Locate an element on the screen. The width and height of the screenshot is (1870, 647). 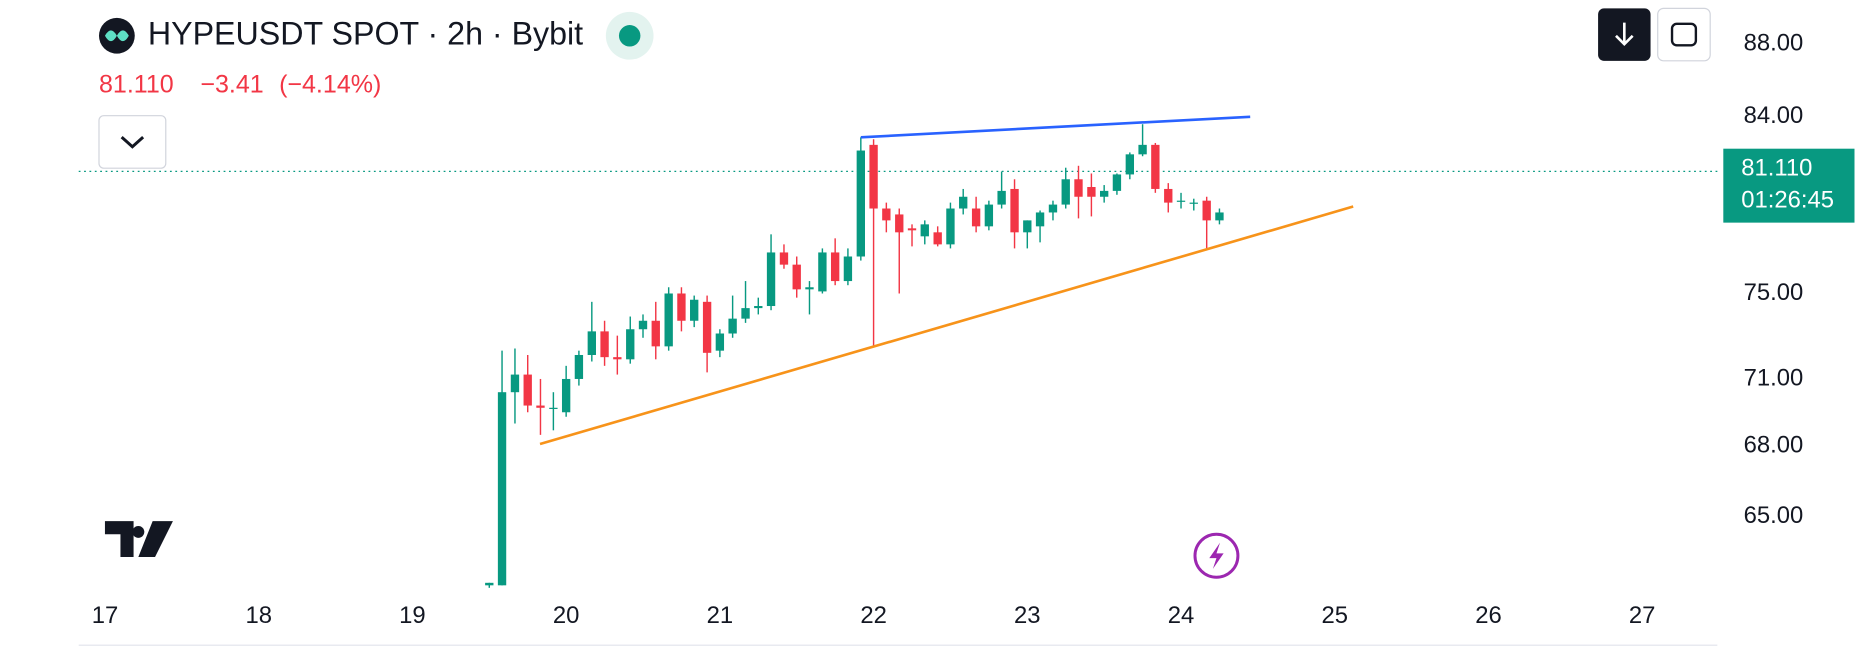
y-tick-label: 68.00 is located at coordinates (1774, 445).